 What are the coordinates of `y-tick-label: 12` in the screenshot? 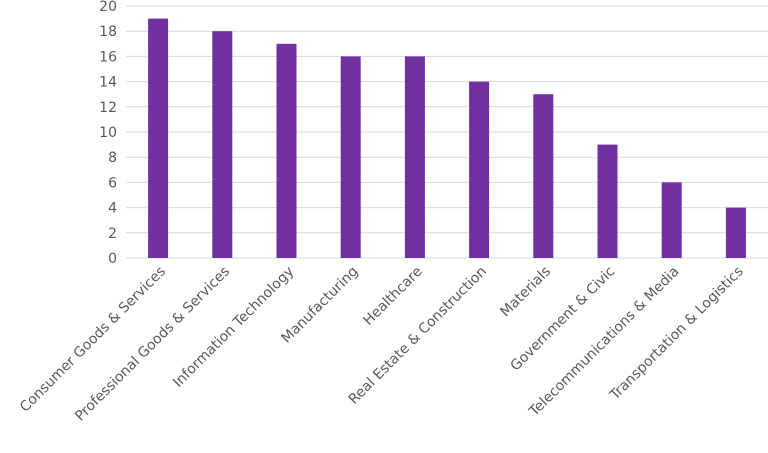 It's located at (108, 108).